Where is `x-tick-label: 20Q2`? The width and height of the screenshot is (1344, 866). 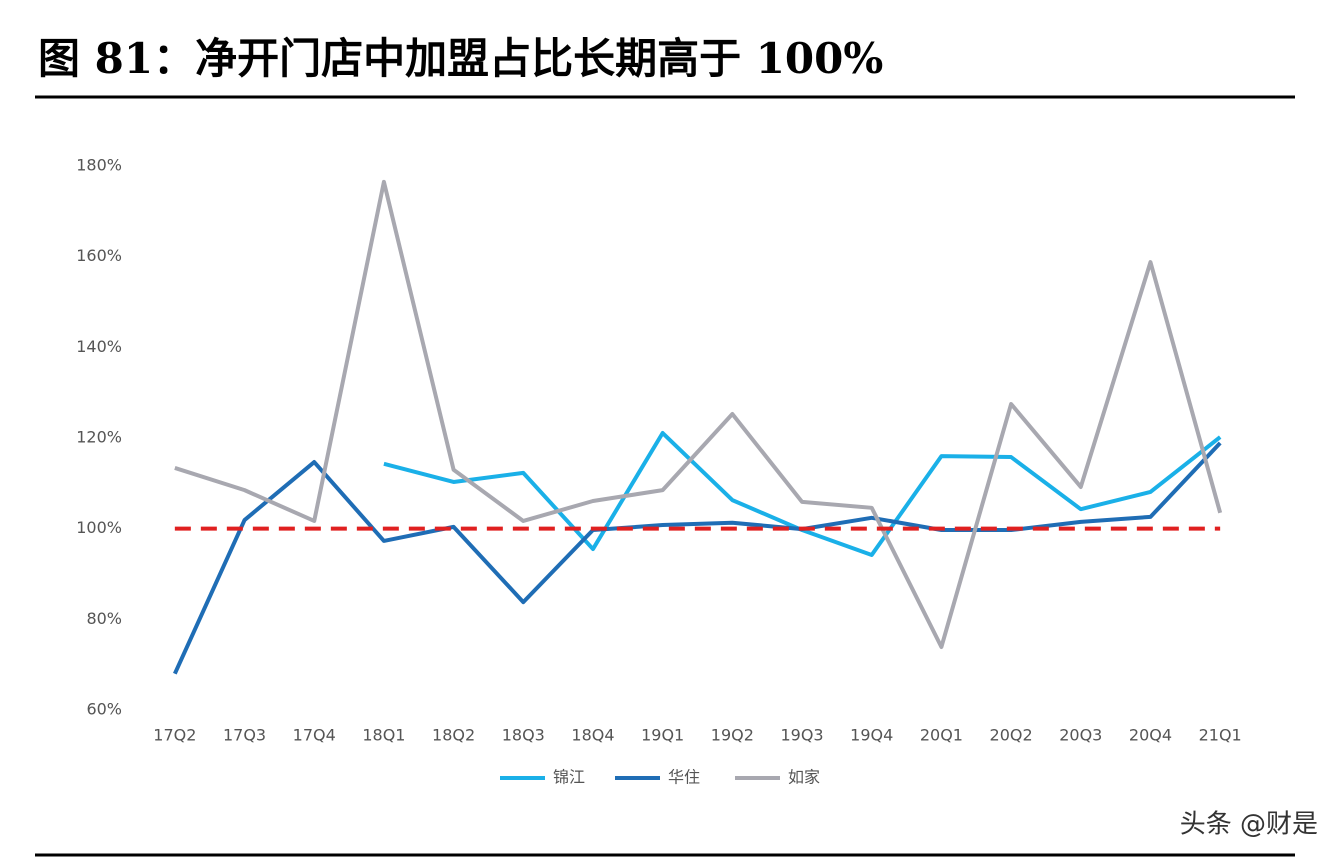 x-tick-label: 20Q2 is located at coordinates (1011, 735).